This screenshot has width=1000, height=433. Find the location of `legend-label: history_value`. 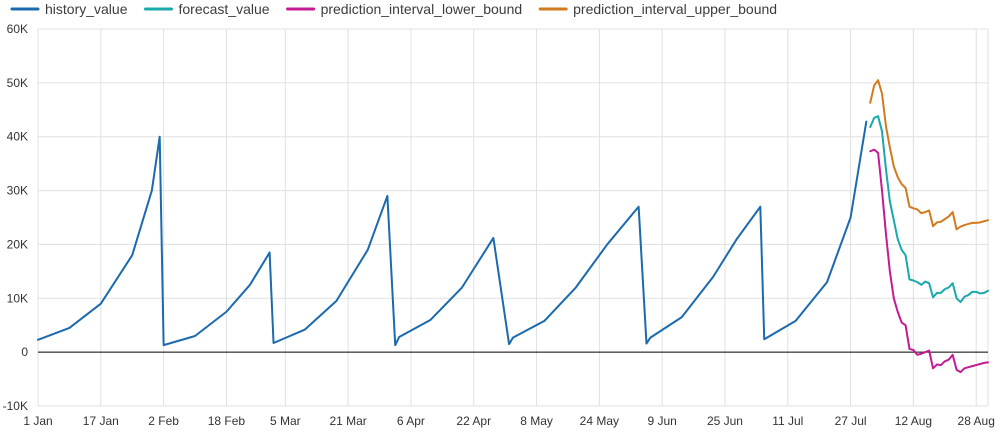

legend-label: history_value is located at coordinates (86, 9).